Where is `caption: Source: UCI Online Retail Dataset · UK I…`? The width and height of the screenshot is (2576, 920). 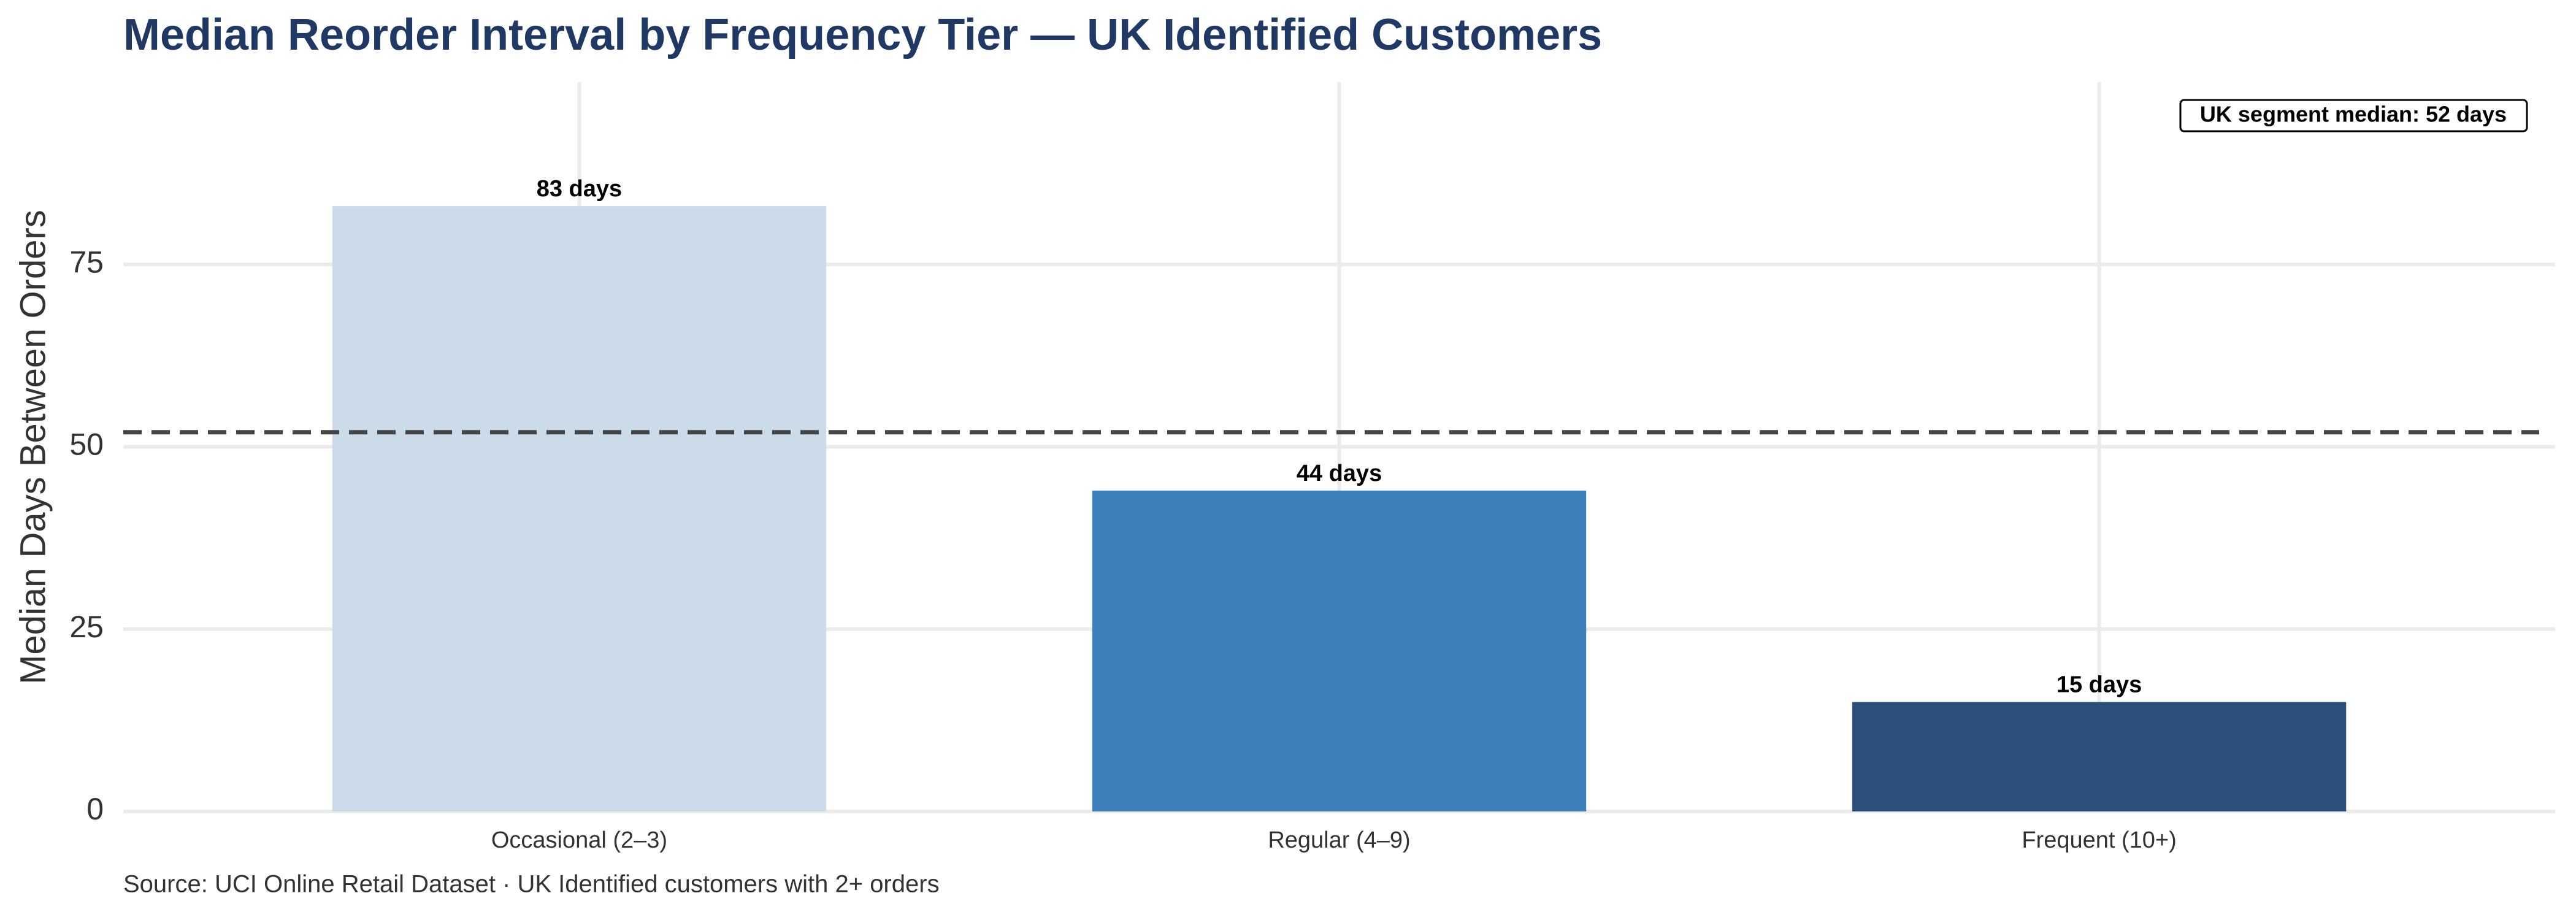 caption: Source: UCI Online Retail Dataset · UK I… is located at coordinates (531, 884).